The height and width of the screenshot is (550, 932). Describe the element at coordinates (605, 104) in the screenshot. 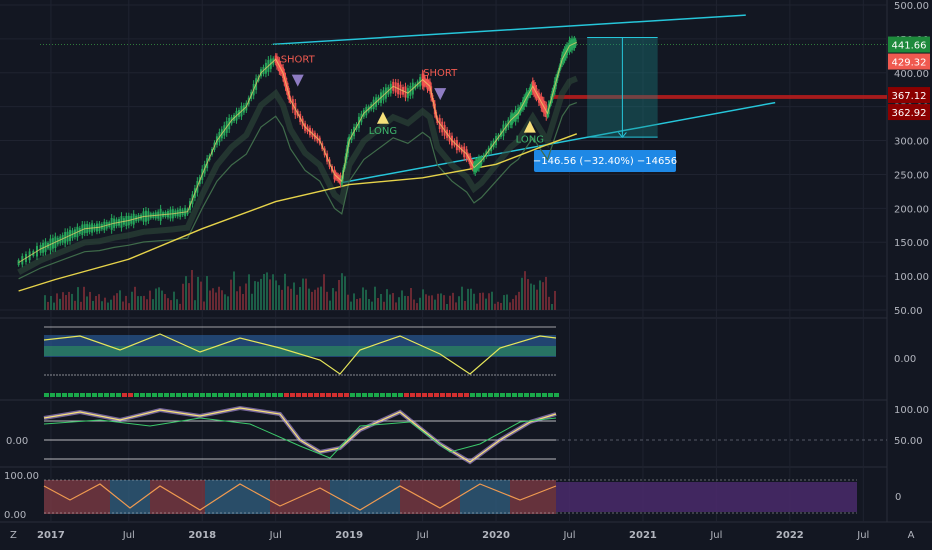

I see `measure-tool` at that location.